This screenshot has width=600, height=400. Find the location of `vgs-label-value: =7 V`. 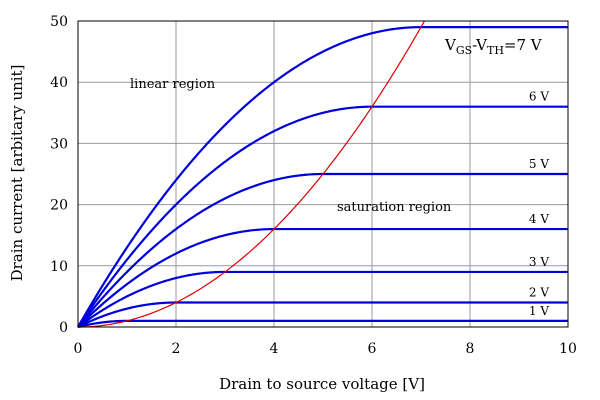

vgs-label-value: =7 V is located at coordinates (523, 45).